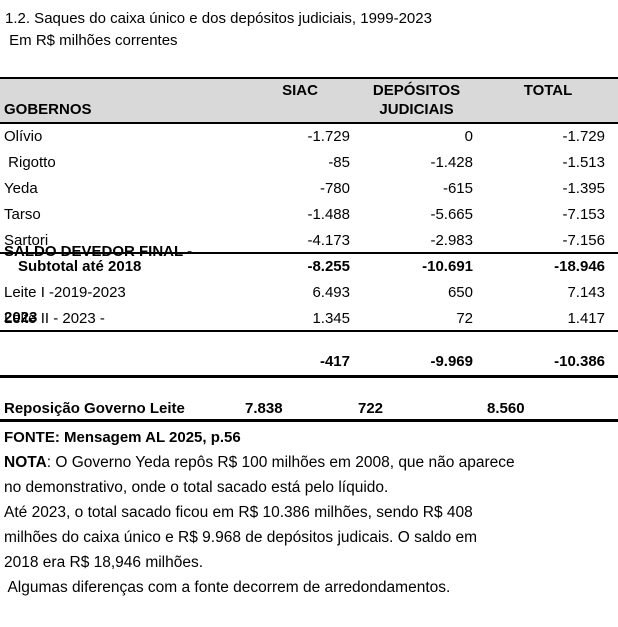  Describe the element at coordinates (468, 136) in the screenshot. I see `depositos-value: 0` at that location.